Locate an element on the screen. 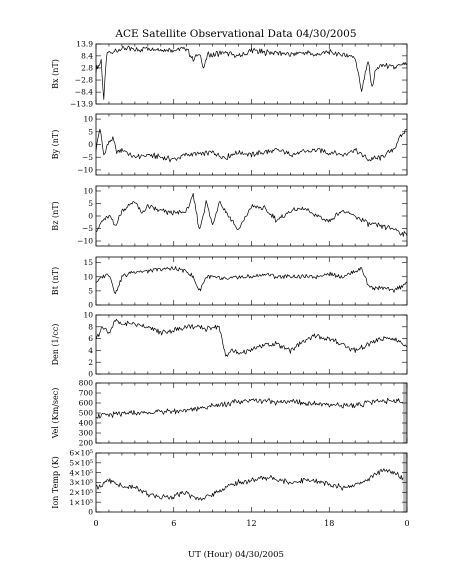  vel-ytick-label: 400 is located at coordinates (86, 423).